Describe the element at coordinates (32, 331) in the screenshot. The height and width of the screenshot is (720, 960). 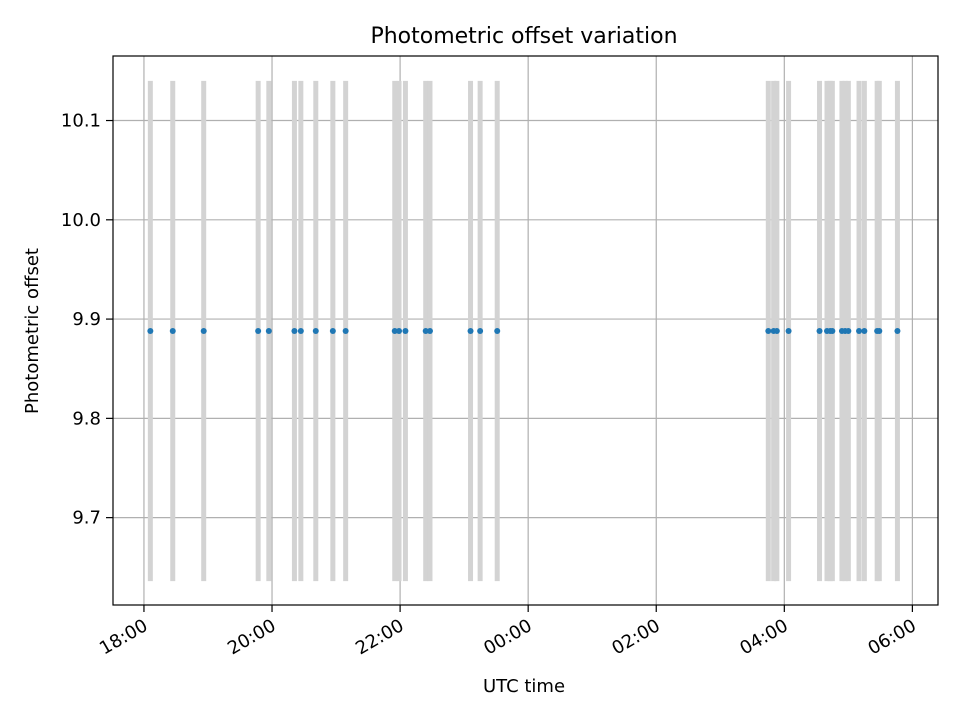
I see `y-axis-label: Photometric offset` at that location.